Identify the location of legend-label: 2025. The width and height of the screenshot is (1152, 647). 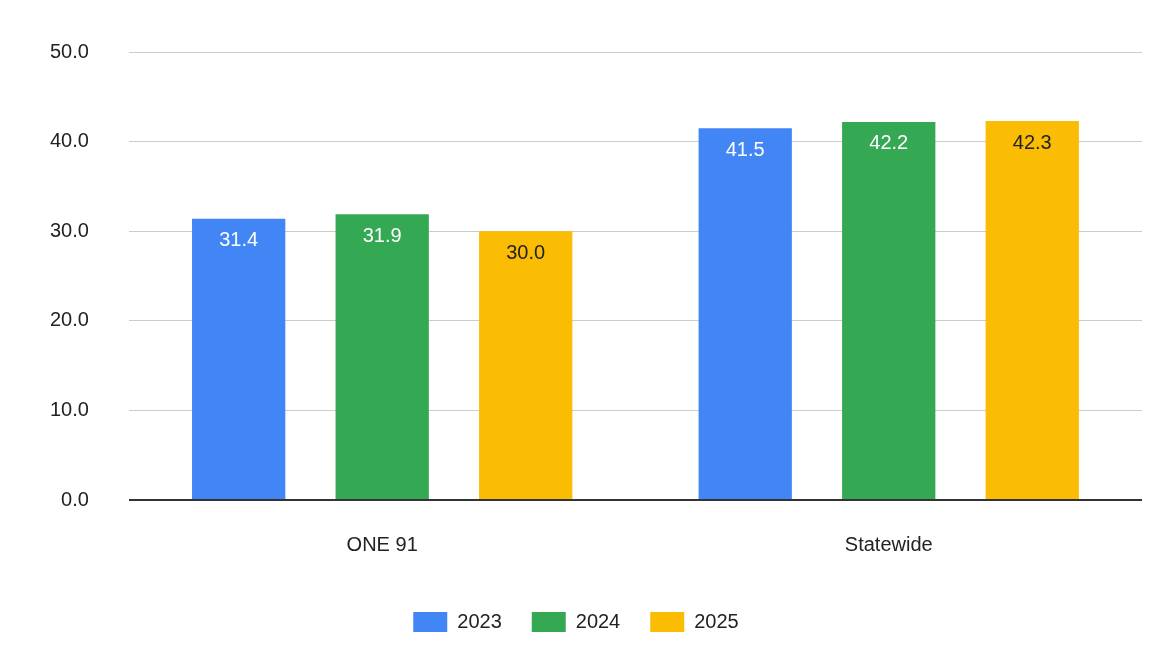
(716, 620).